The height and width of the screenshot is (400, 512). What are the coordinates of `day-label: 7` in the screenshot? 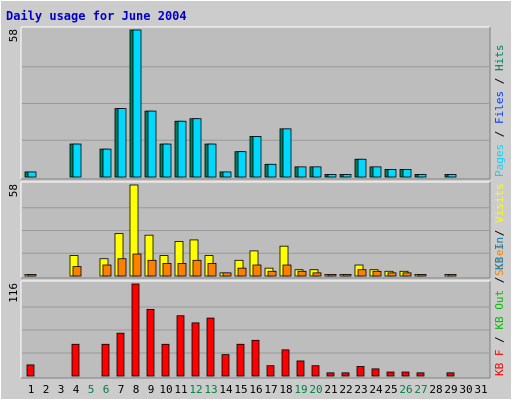 It's located at (121, 389).